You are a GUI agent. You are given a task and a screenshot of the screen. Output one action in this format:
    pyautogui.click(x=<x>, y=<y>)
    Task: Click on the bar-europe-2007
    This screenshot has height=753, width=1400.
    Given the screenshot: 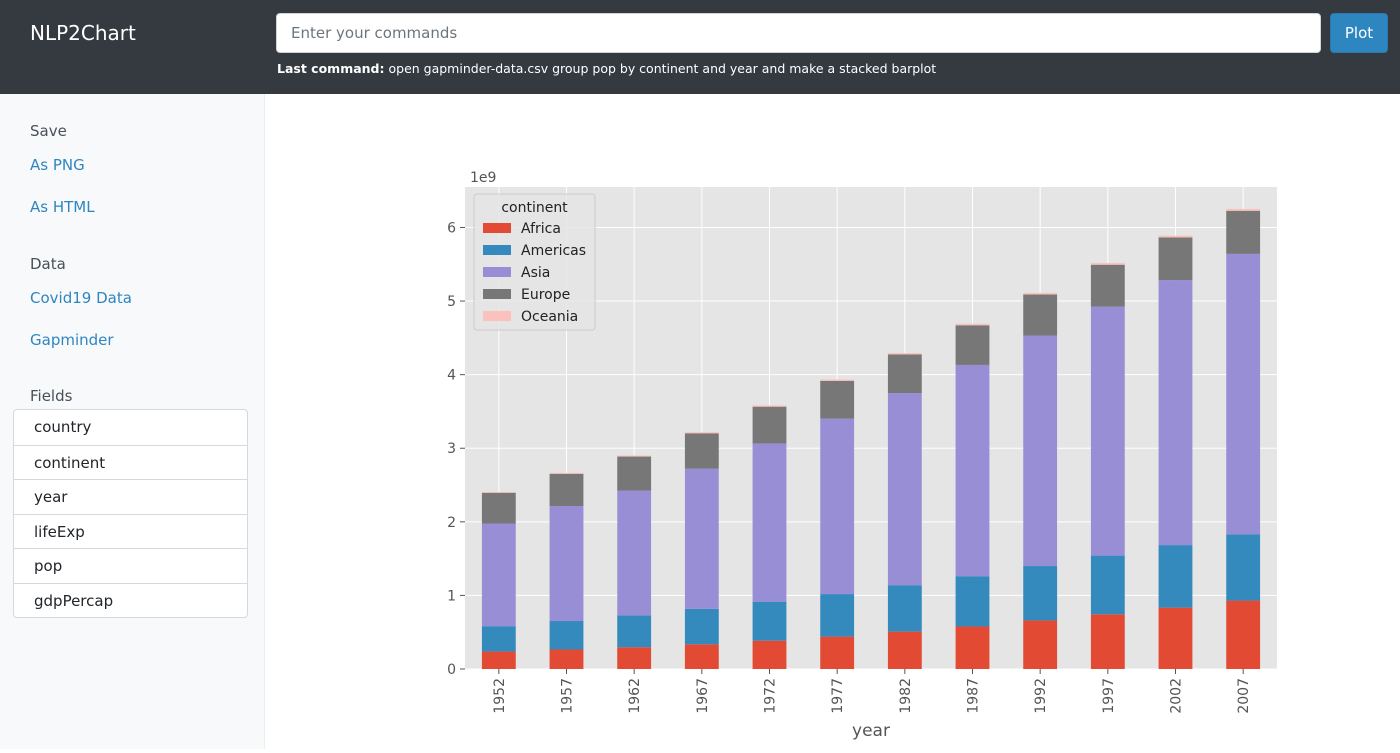 What is the action you would take?
    pyautogui.click(x=1243, y=232)
    